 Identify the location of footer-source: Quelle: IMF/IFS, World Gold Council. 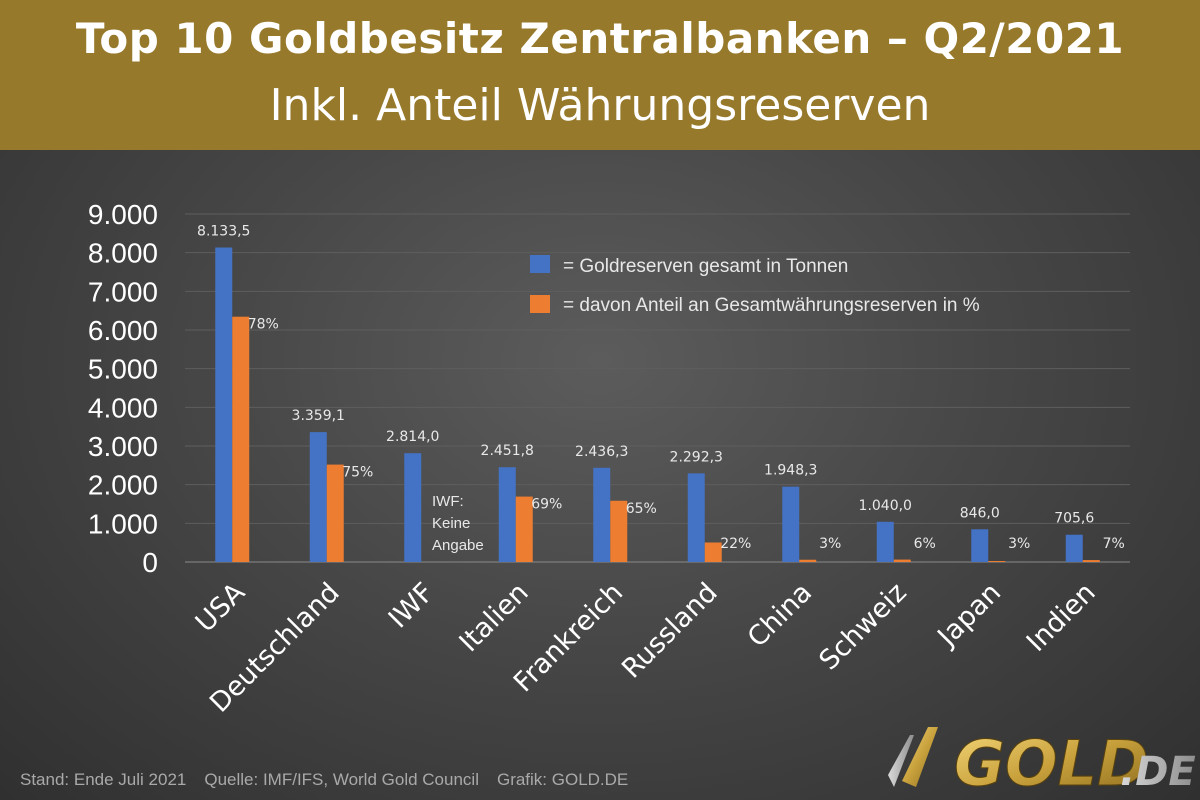
(341, 779).